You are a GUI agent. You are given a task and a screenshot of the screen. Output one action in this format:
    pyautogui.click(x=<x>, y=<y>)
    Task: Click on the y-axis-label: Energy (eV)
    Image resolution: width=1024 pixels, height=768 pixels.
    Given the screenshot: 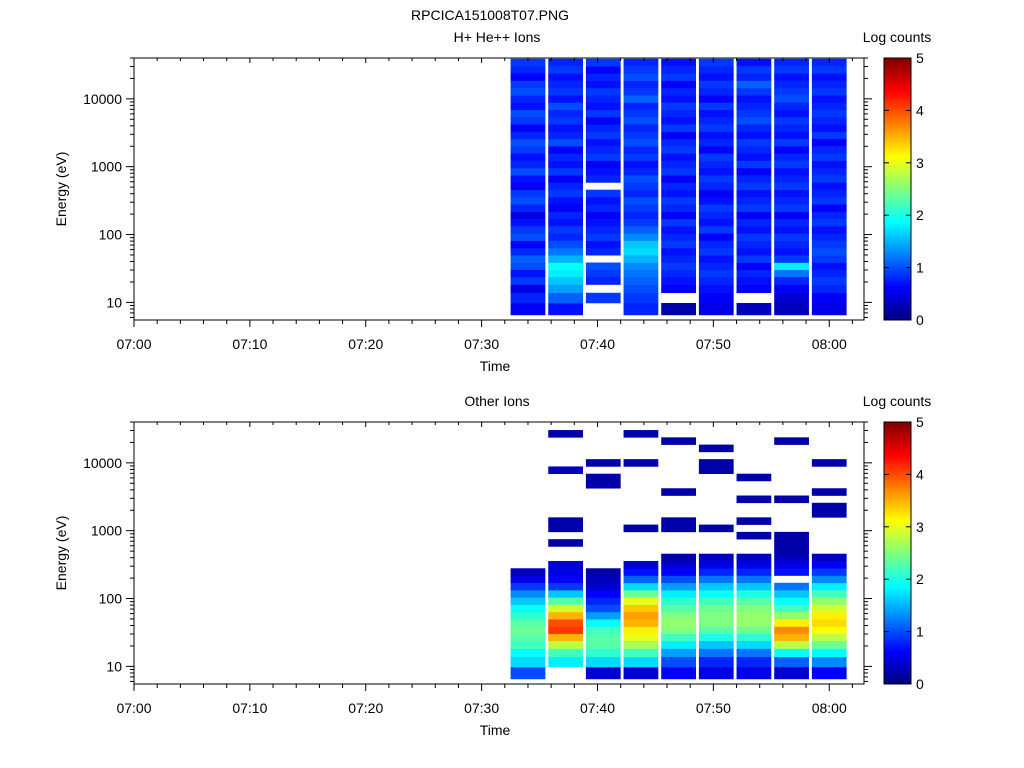 What is the action you would take?
    pyautogui.click(x=61, y=553)
    